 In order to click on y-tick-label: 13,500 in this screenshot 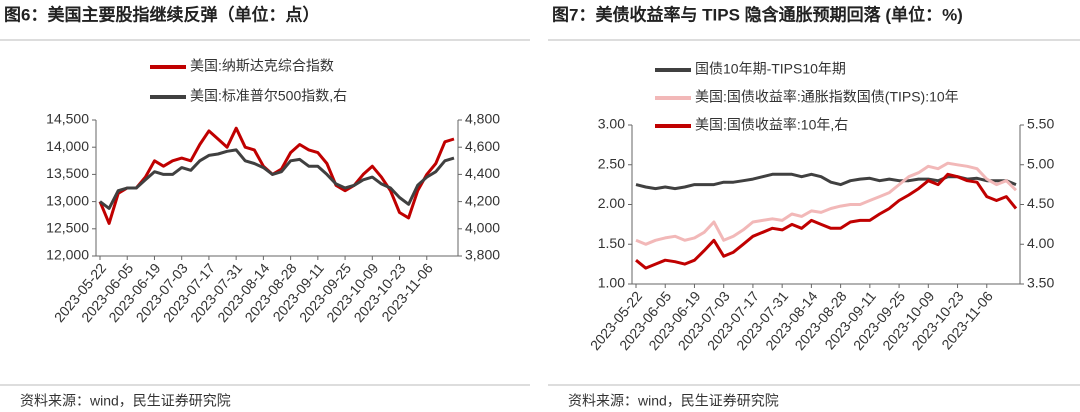, I will do `click(67, 173)`.